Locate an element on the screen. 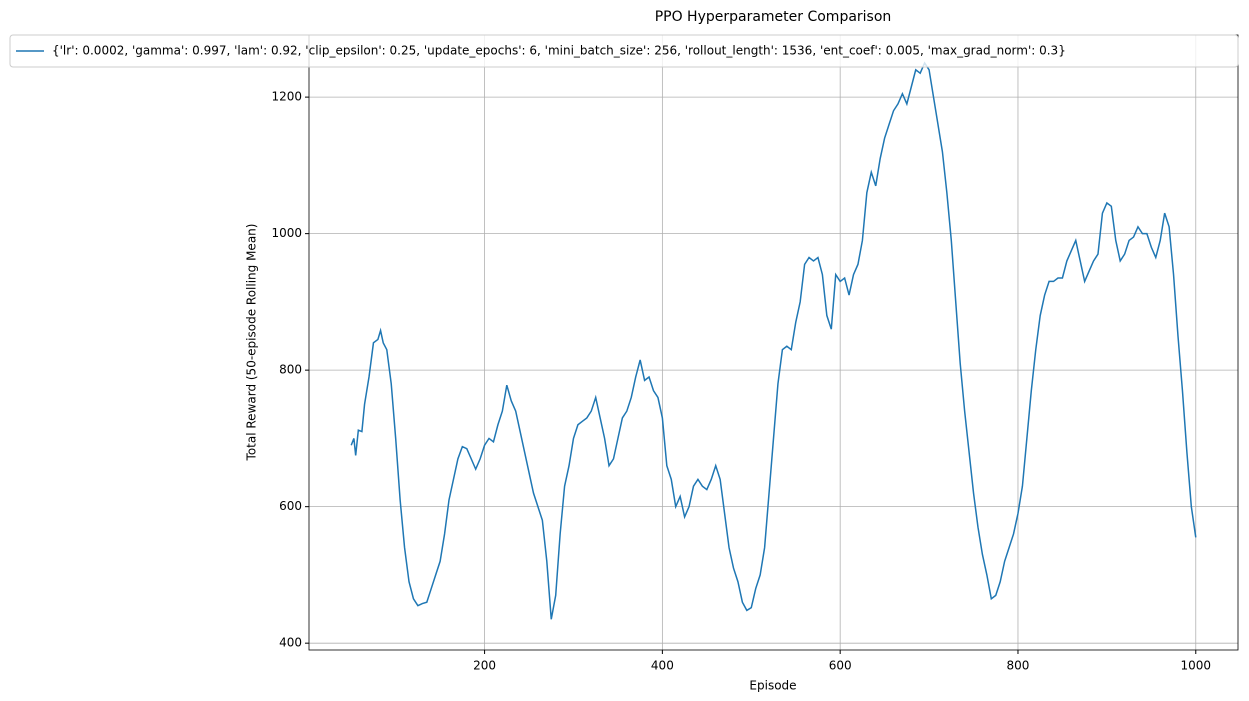 This screenshot has height=701, width=1249. y-tick-label: 800 is located at coordinates (290, 370).